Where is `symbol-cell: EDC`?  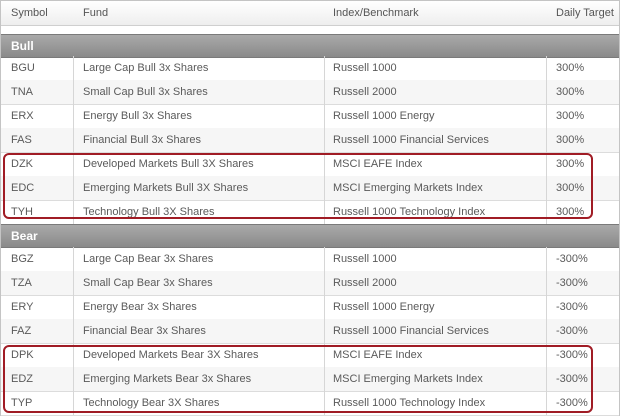
symbol-cell: EDC is located at coordinates (23, 188).